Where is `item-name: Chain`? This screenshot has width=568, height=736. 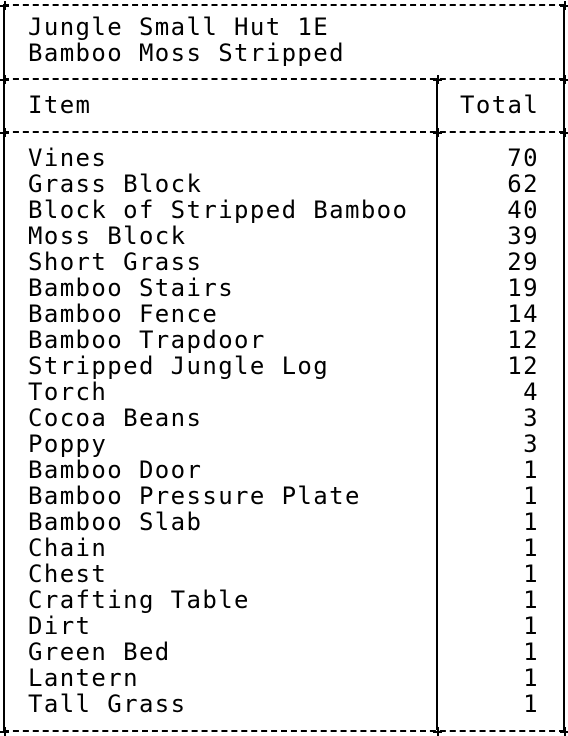
item-name: Chain is located at coordinates (68, 548).